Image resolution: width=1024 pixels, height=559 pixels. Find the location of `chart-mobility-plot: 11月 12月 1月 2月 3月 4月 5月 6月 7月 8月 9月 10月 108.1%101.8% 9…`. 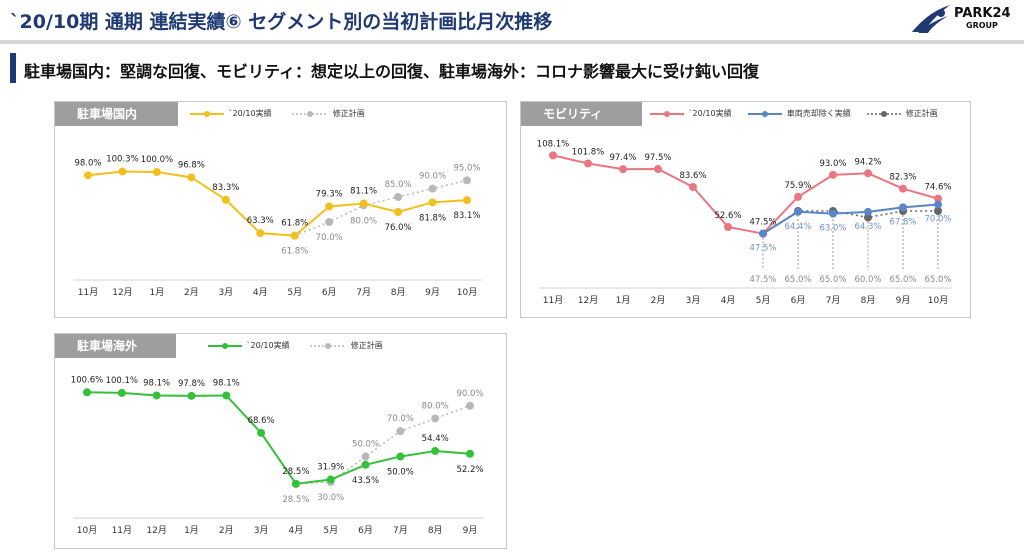

chart-mobility-plot: 11月 12月 1月 2月 3月 4月 5月 6月 7月 8月 9月 10月 108.1%101.8% 9… is located at coordinates (744, 222).